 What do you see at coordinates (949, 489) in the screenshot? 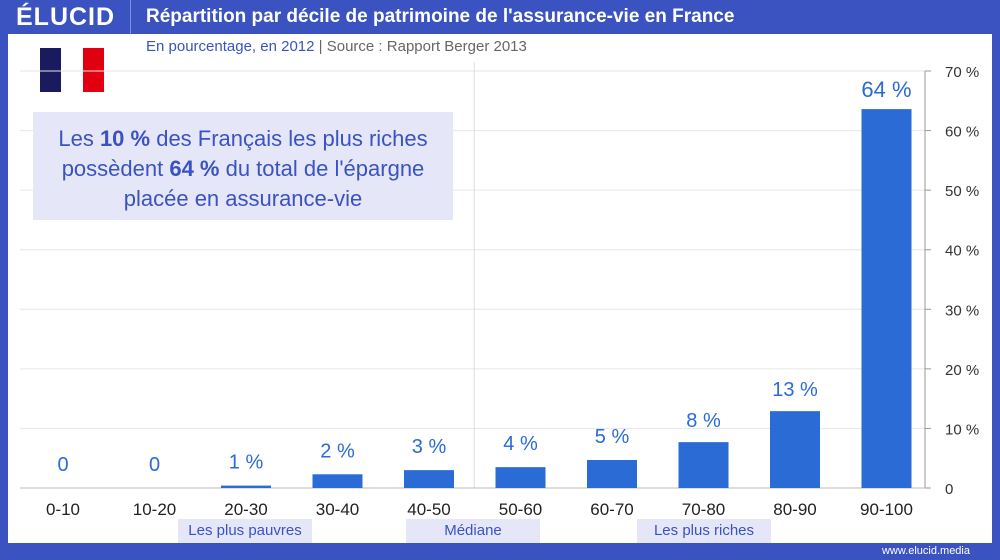
I see `y-tick-label: 0` at bounding box center [949, 489].